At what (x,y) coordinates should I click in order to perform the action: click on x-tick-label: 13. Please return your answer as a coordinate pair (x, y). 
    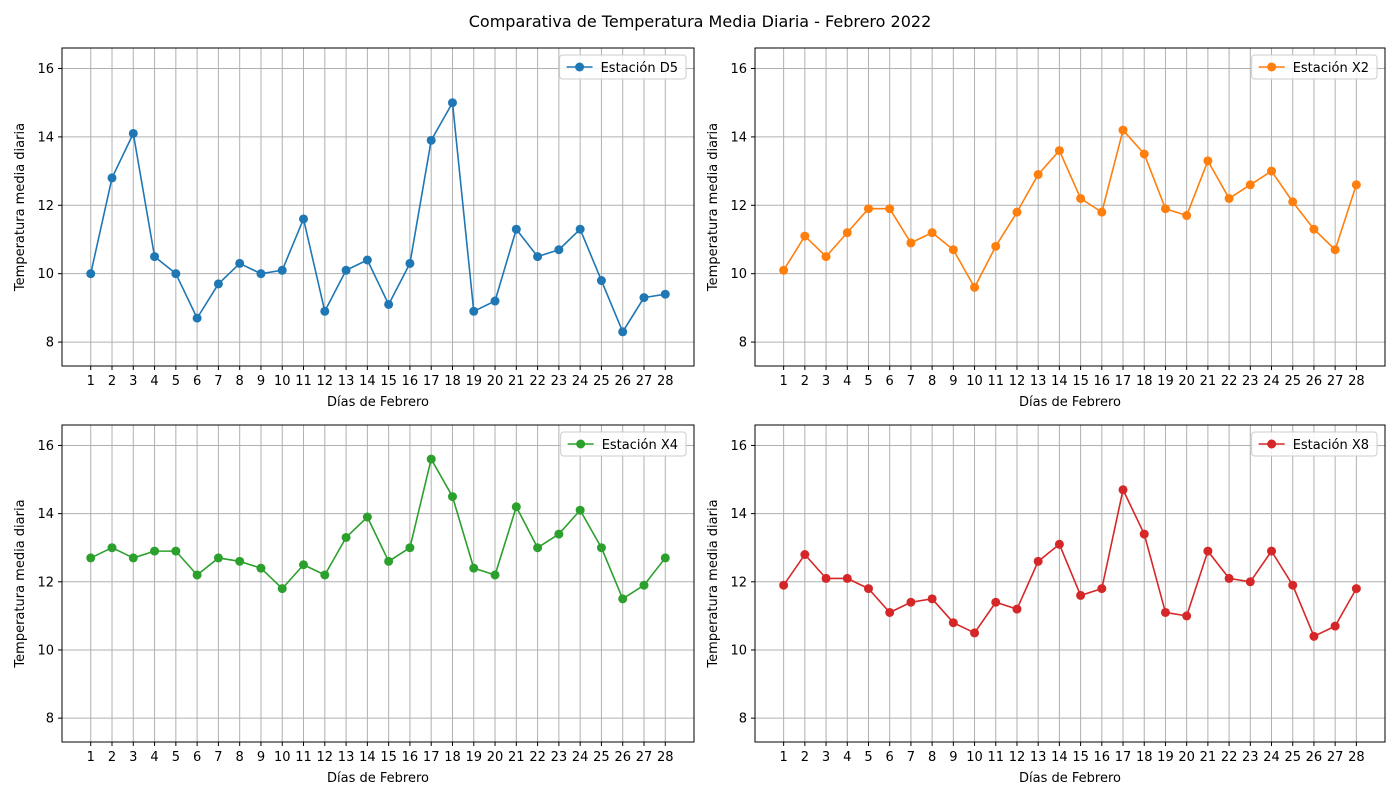
    Looking at the image, I should click on (346, 757).